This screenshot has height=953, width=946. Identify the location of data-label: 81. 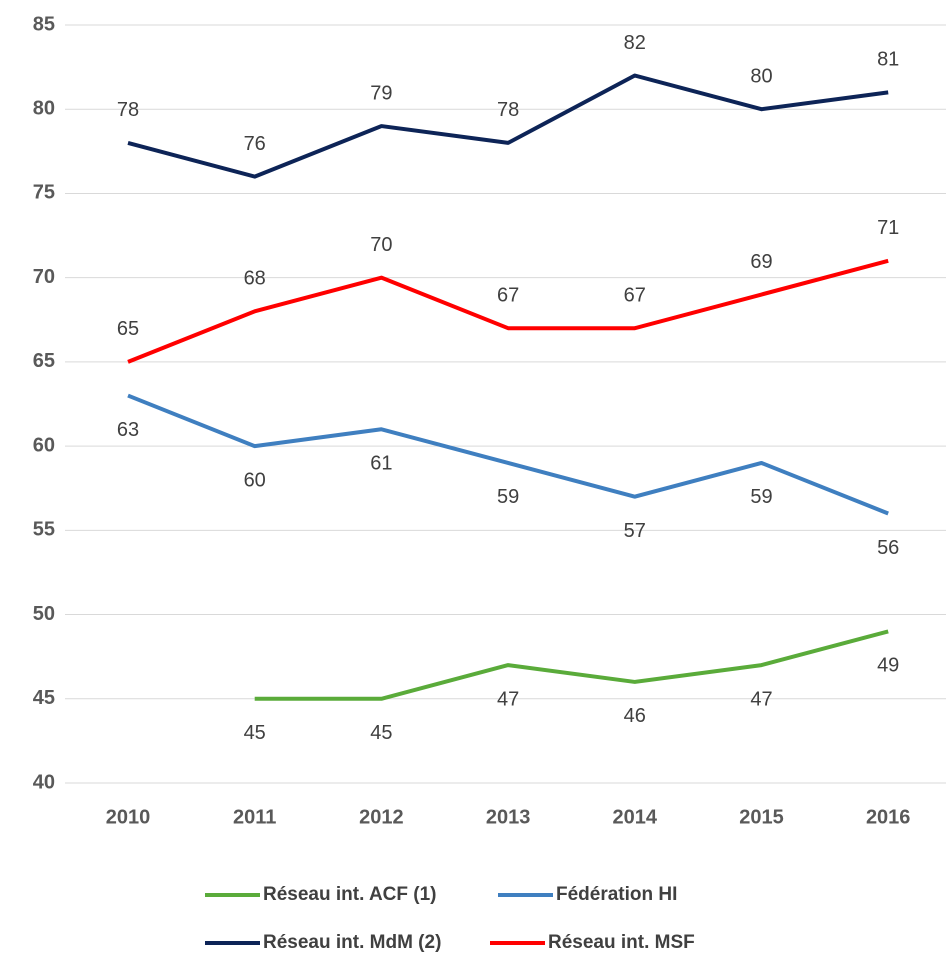
(888, 60).